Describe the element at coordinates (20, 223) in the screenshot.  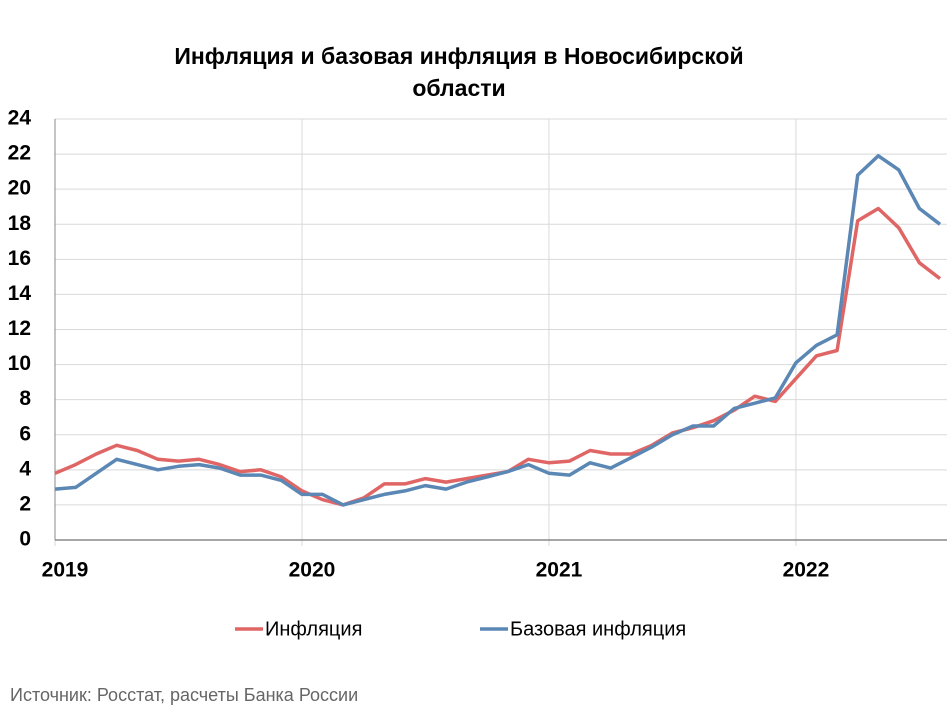
I see `y-tick-label: 18` at that location.